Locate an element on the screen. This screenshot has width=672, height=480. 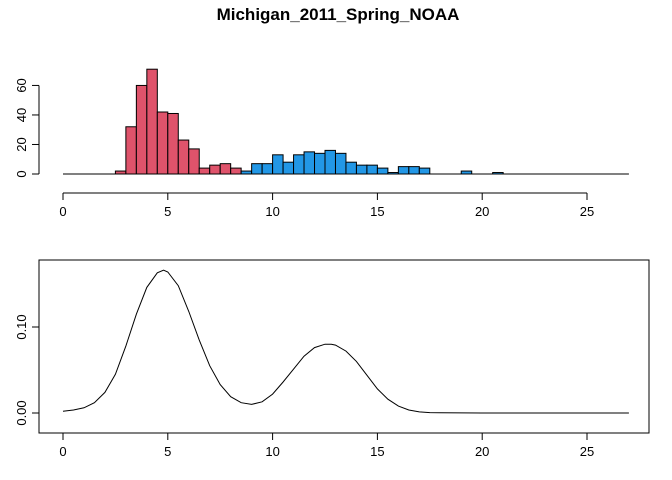
histogram-bars is located at coordinates (309, 121).